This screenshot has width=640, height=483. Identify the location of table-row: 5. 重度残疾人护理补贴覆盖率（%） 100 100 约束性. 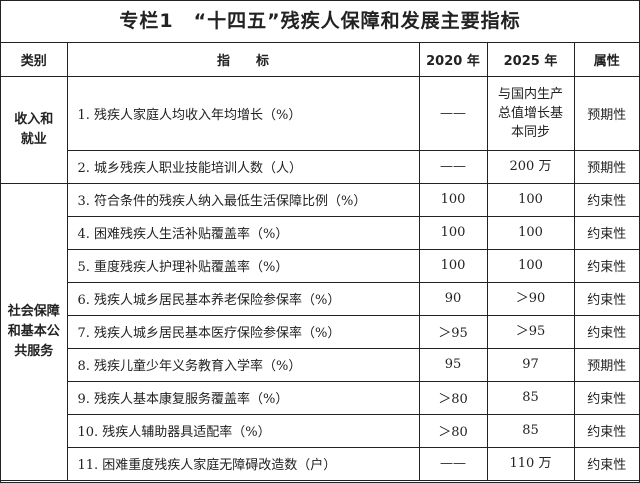
(320, 265).